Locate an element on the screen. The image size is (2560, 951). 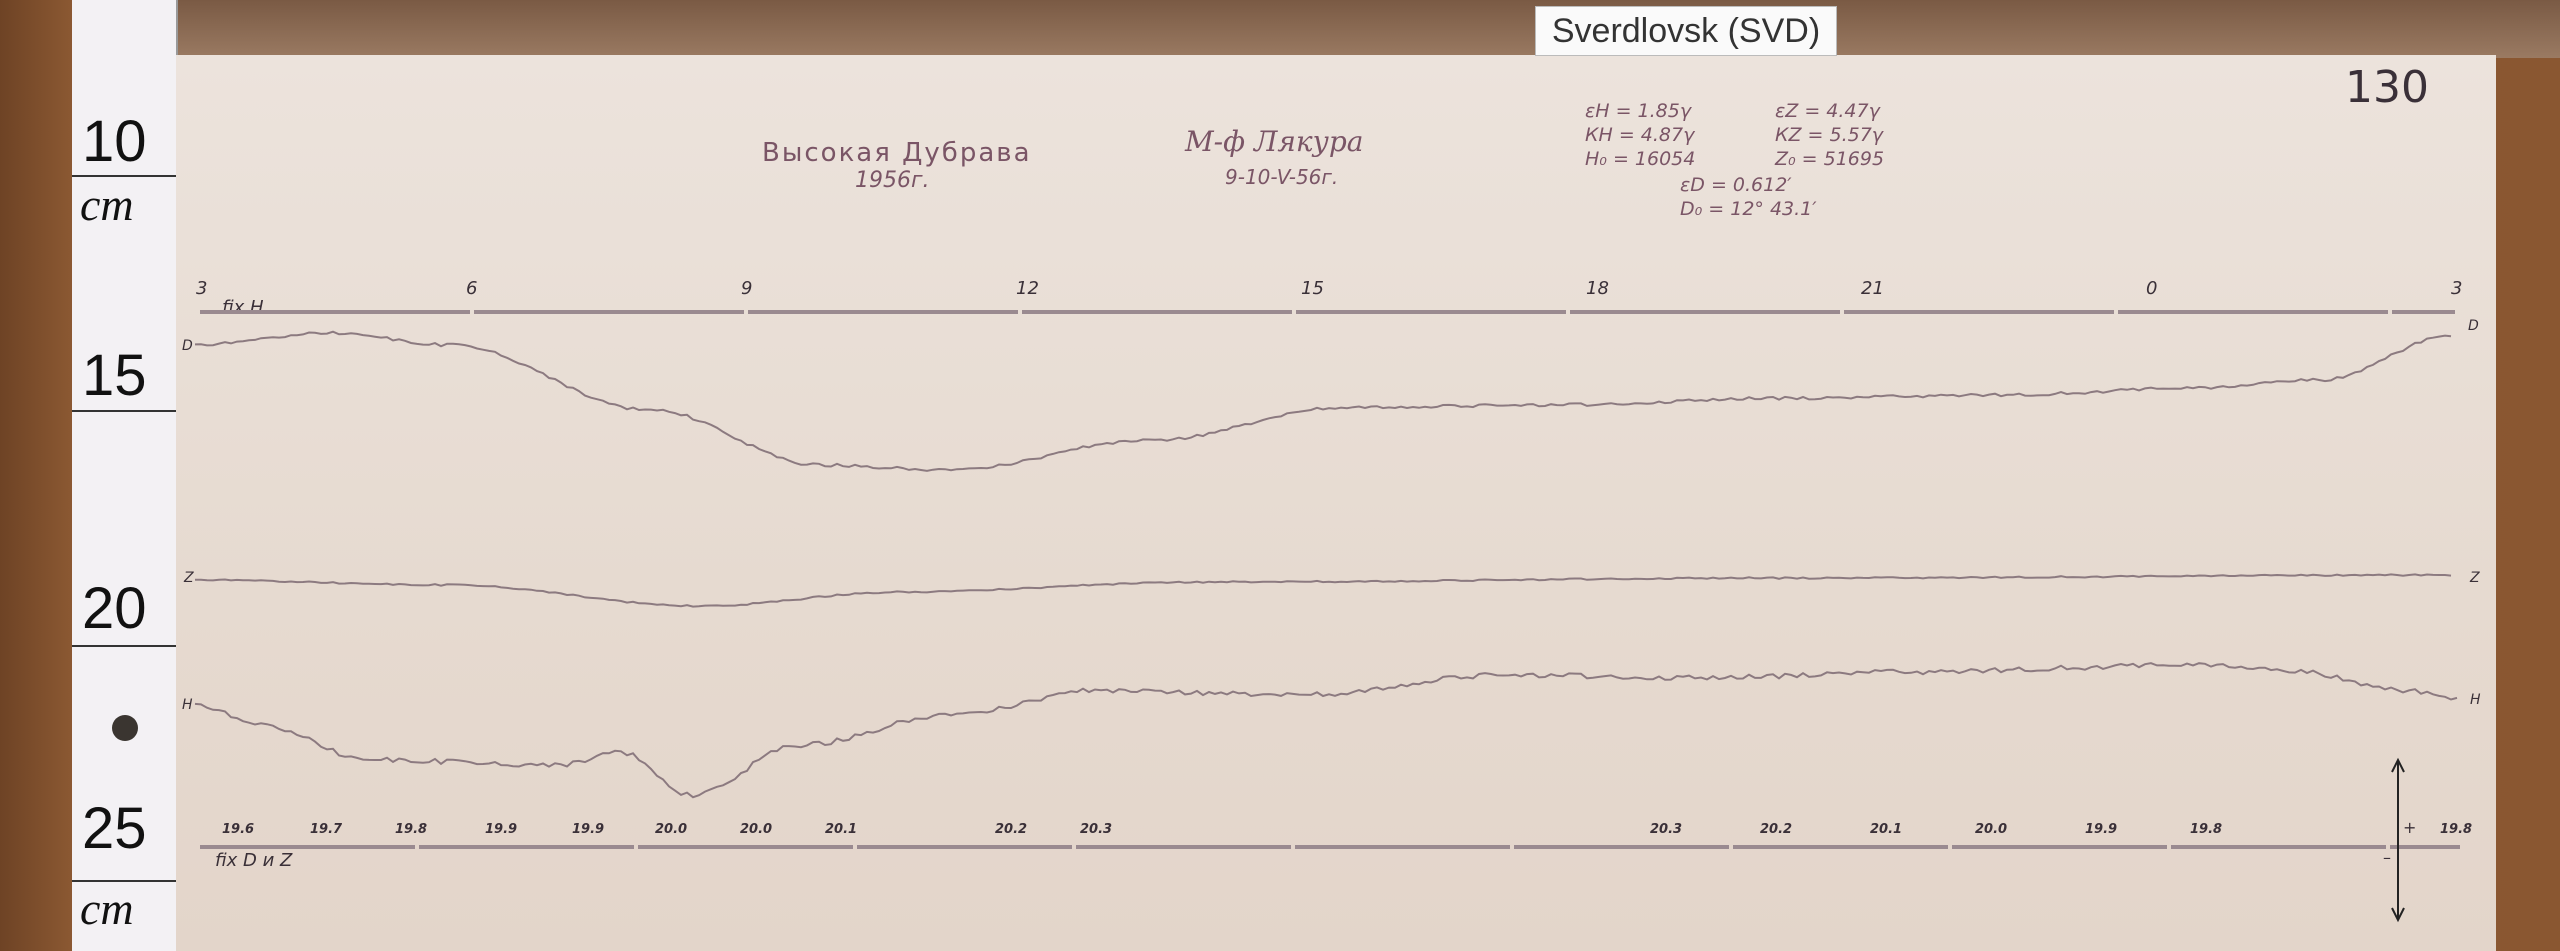
time-label: 18 is located at coordinates (1597, 288).